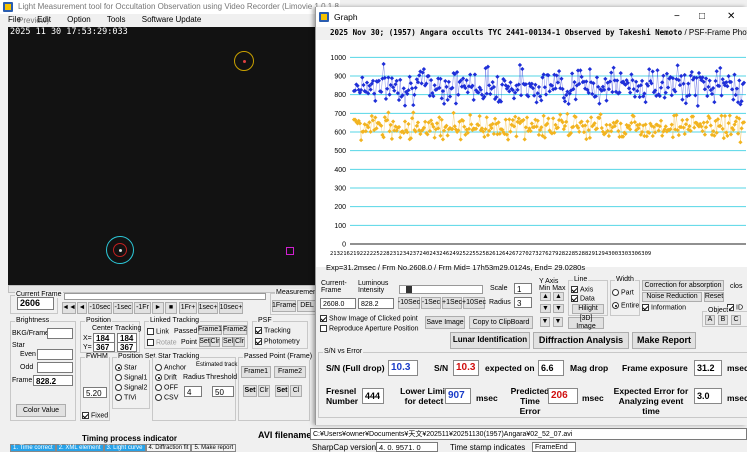  What do you see at coordinates (273, 330) in the screenshot?
I see `psf-tracking-checkbox: Tracking` at bounding box center [273, 330].